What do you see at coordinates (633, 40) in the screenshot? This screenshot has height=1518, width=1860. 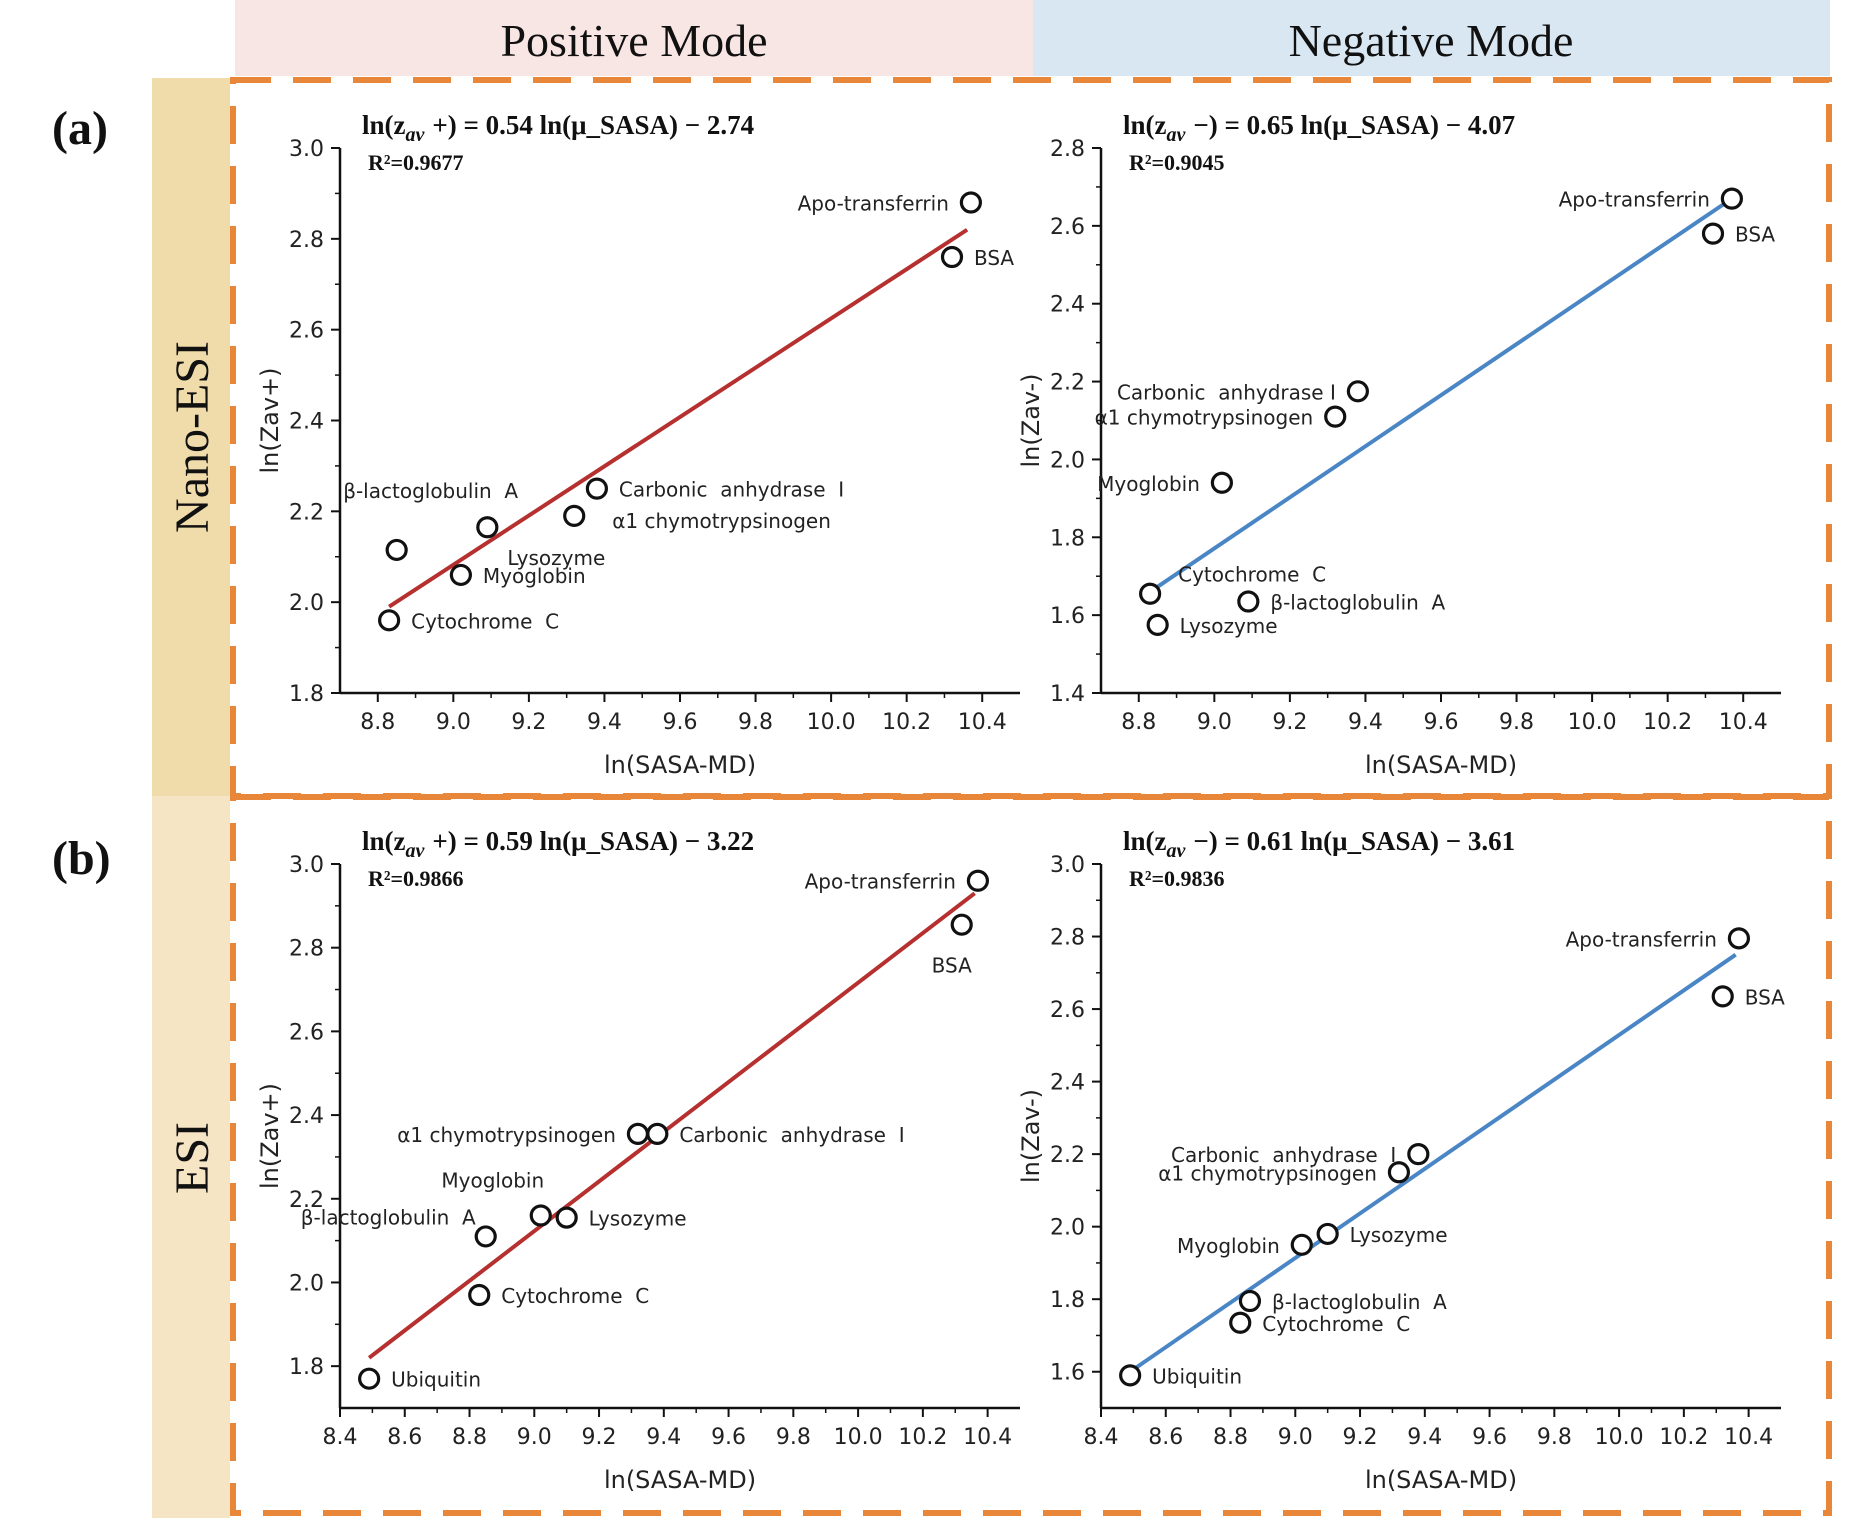 I see `positive-mode-label: Positive Mode` at bounding box center [633, 40].